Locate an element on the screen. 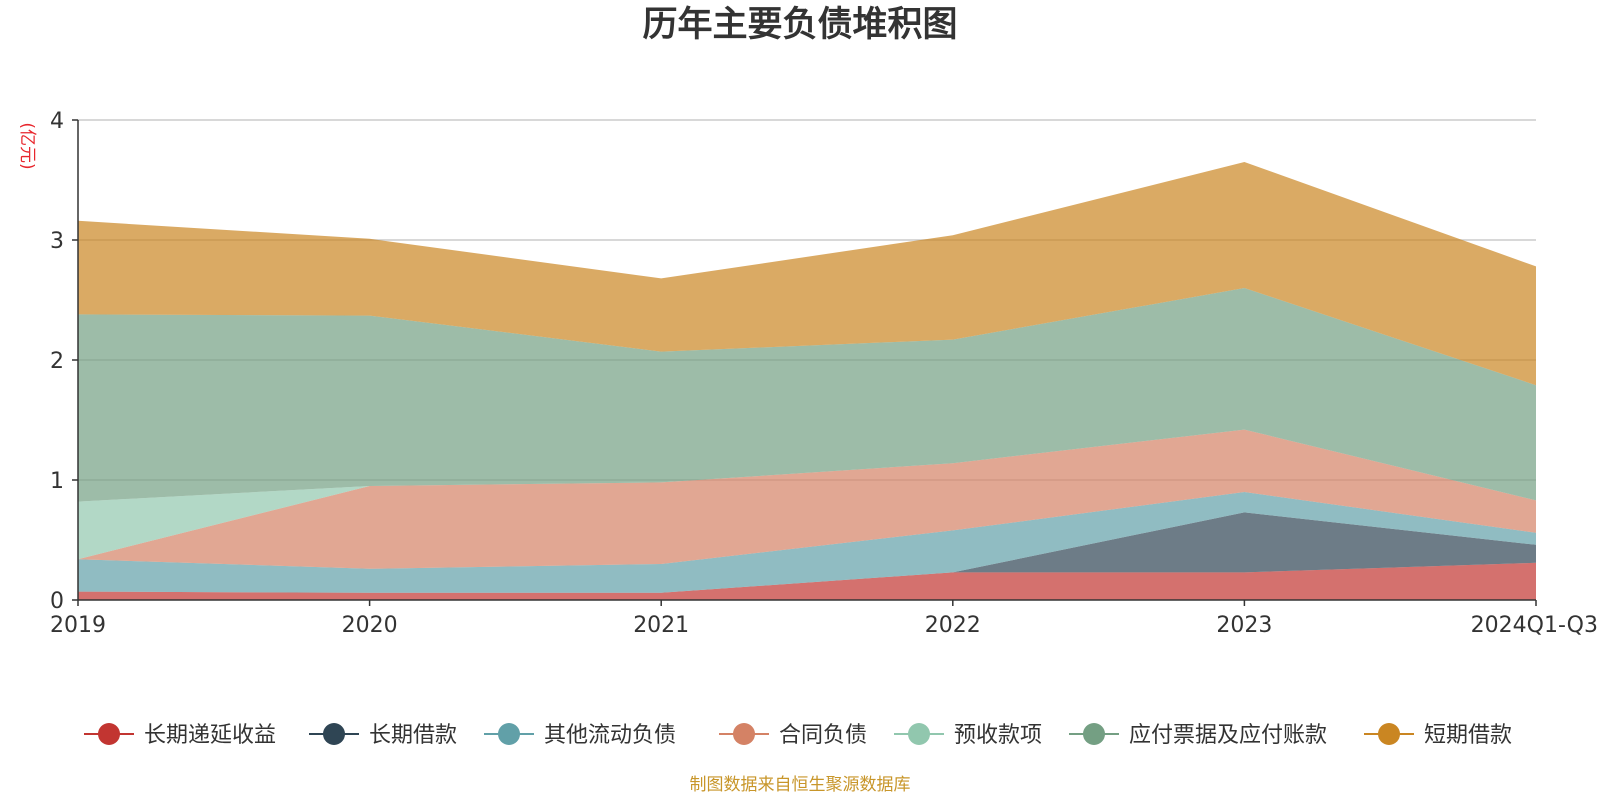 This screenshot has height=800, width=1600. legend-item-3: 合同负债 is located at coordinates (793, 735).